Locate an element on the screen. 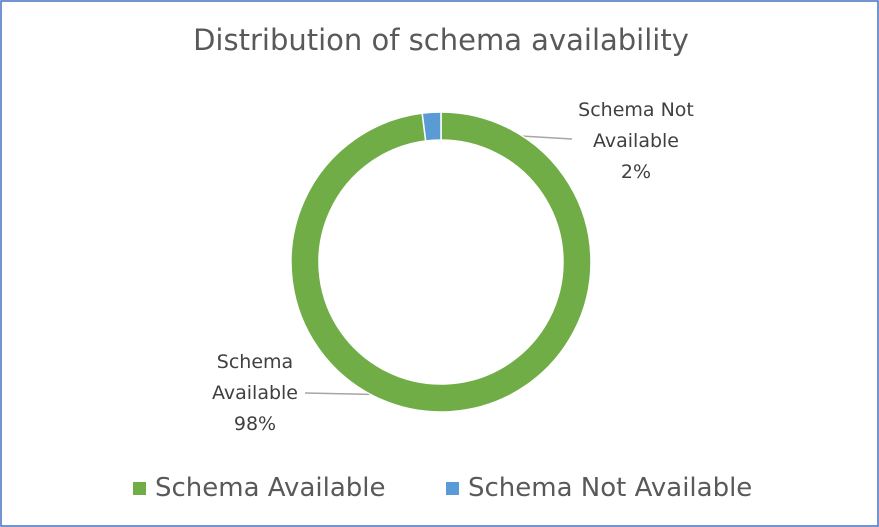  legend-label: Schema Not Available is located at coordinates (610, 488).